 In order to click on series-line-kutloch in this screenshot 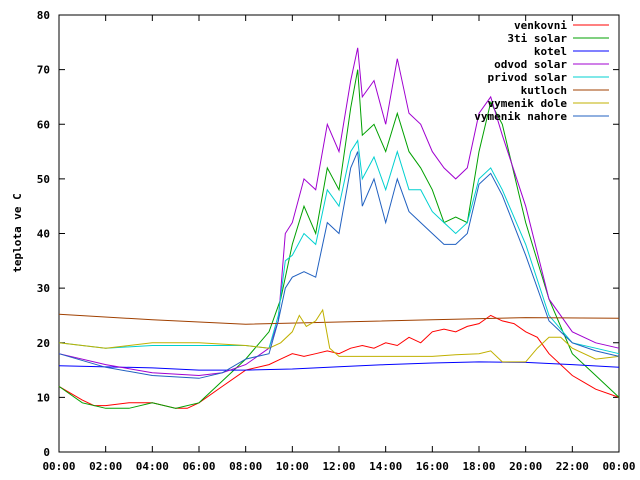, I will do `click(339, 319)`.